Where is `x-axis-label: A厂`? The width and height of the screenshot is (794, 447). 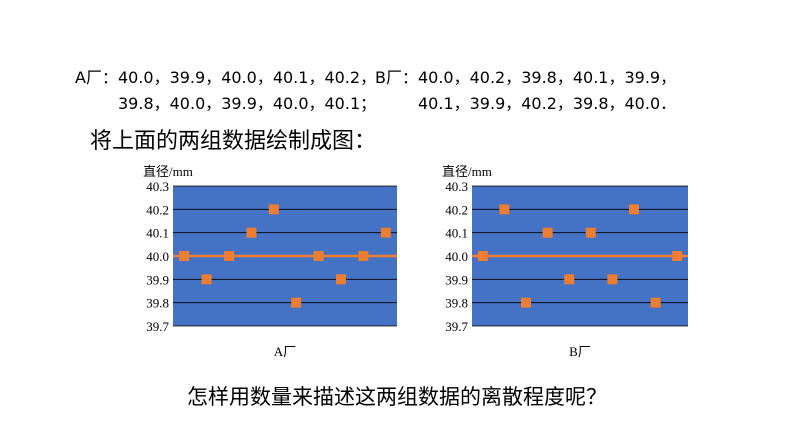 x-axis-label: A厂 is located at coordinates (285, 351).